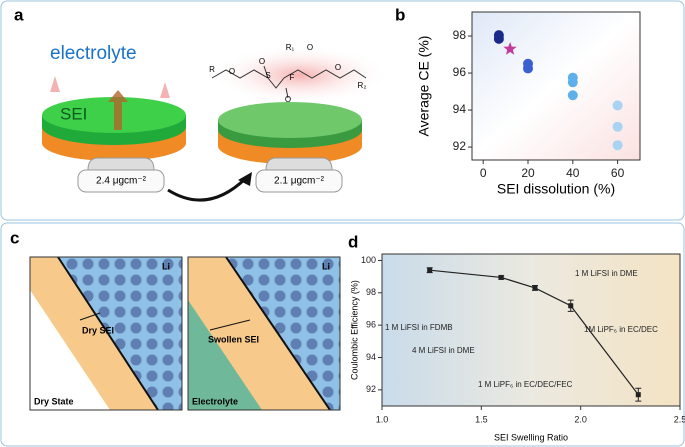 The image size is (685, 447). What do you see at coordinates (481, 419) in the screenshot?
I see `x-tick-label: 1.5` at bounding box center [481, 419].